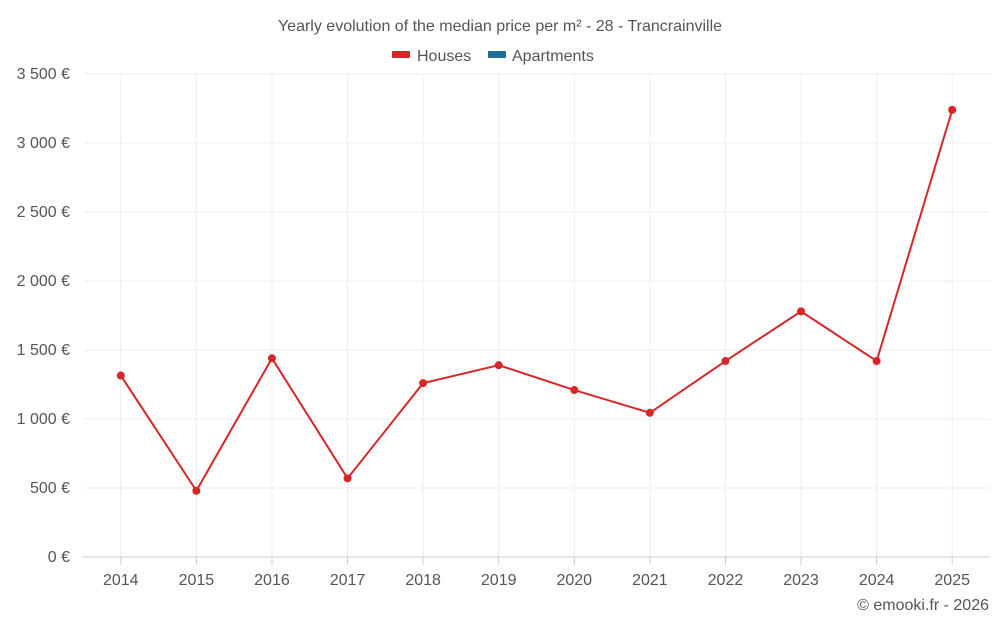  I want to click on legend-swatch-houses, so click(401, 54).